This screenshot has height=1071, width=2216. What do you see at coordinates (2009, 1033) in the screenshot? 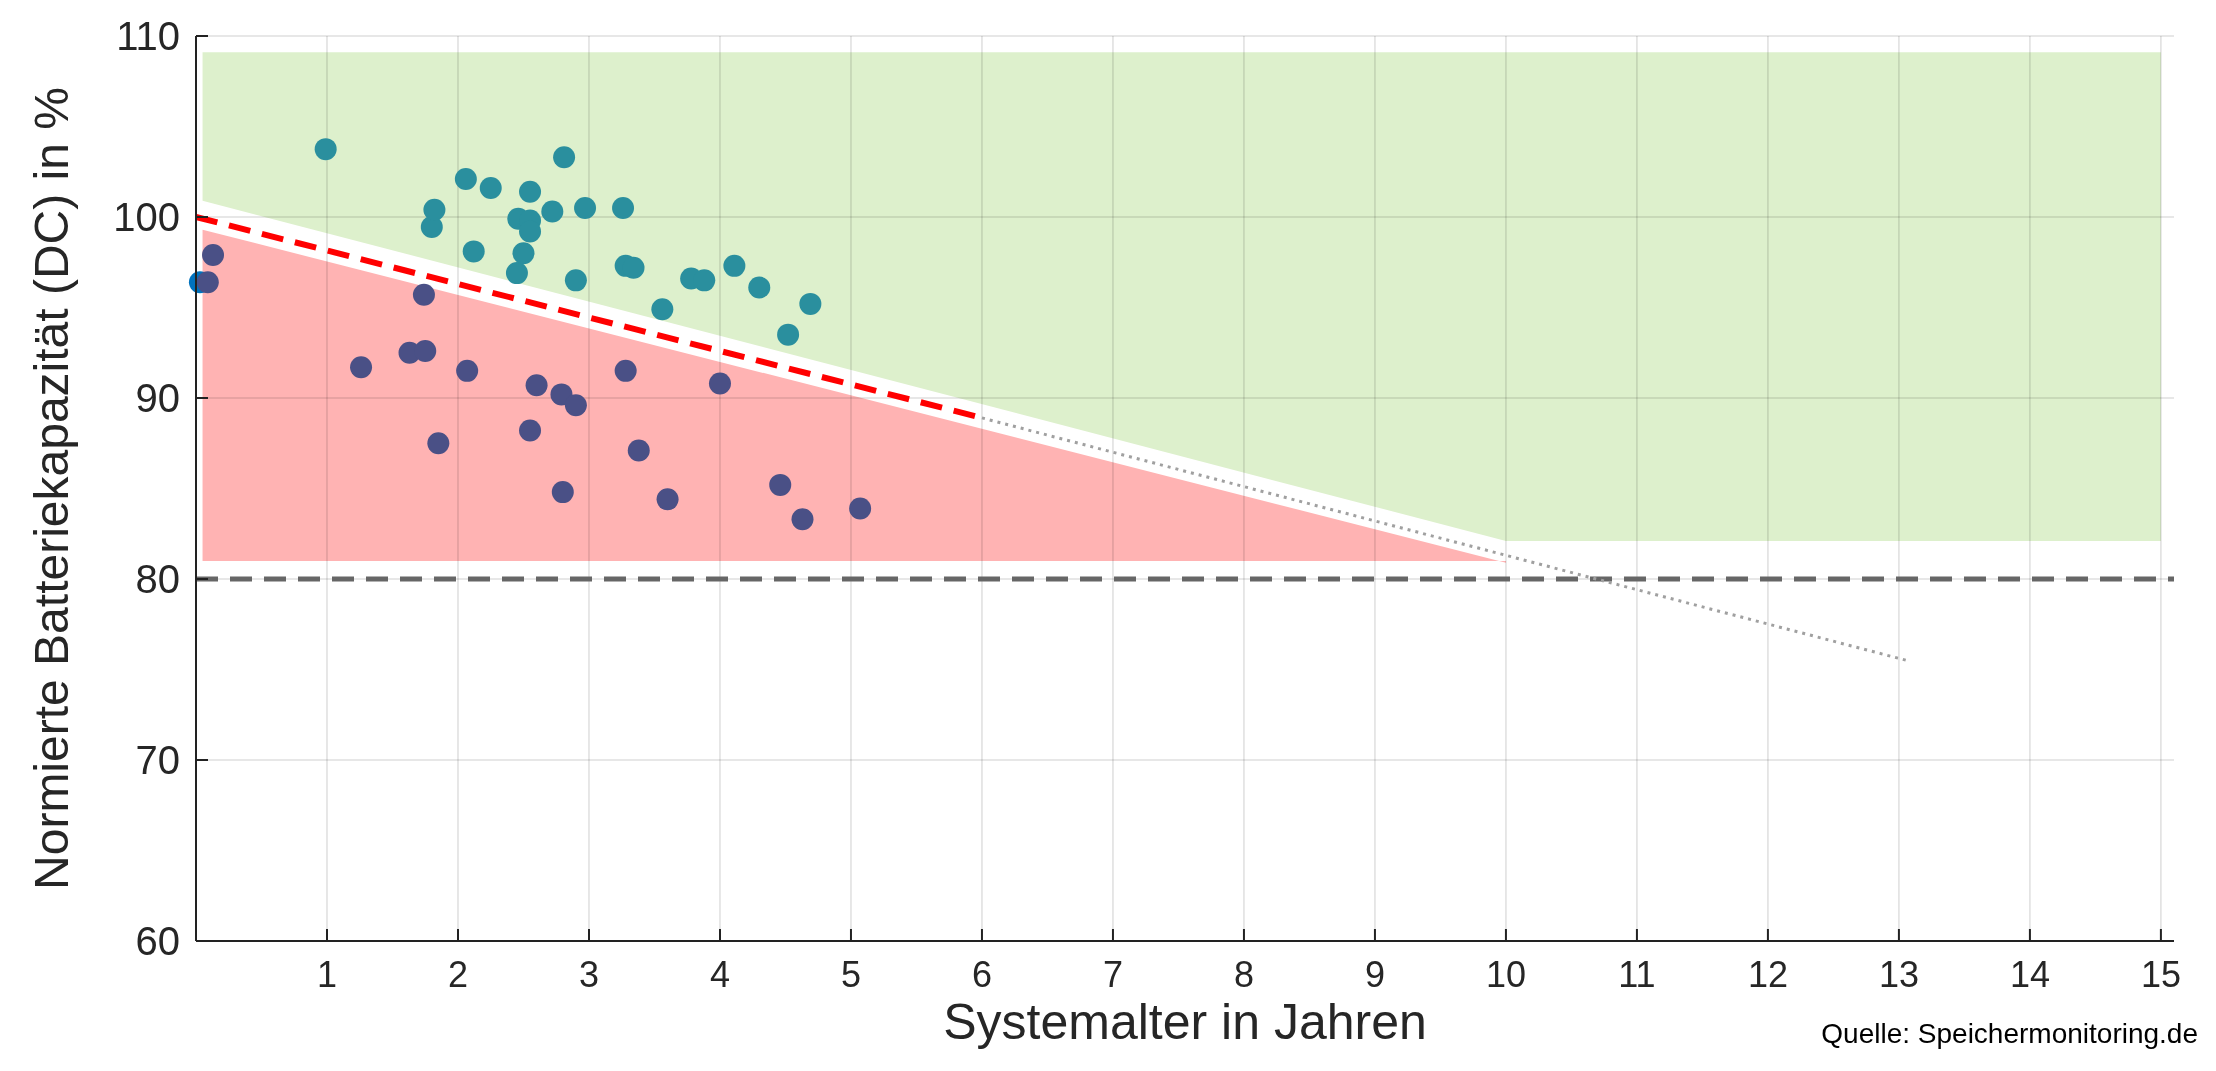
I see `source-note: Quelle: Speichermonitoring.de` at bounding box center [2009, 1033].